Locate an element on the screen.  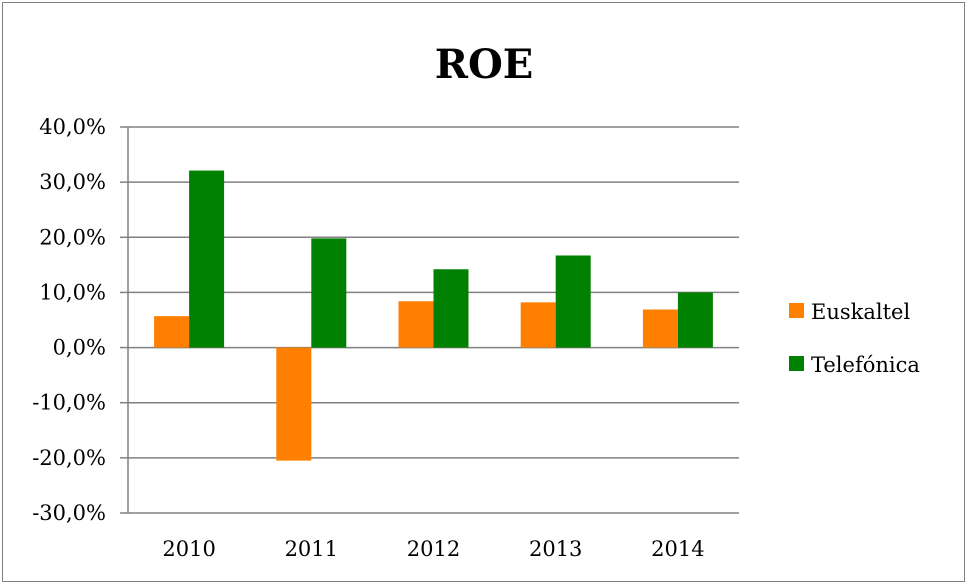
y-tick-label: 30,0% is located at coordinates (72, 182).